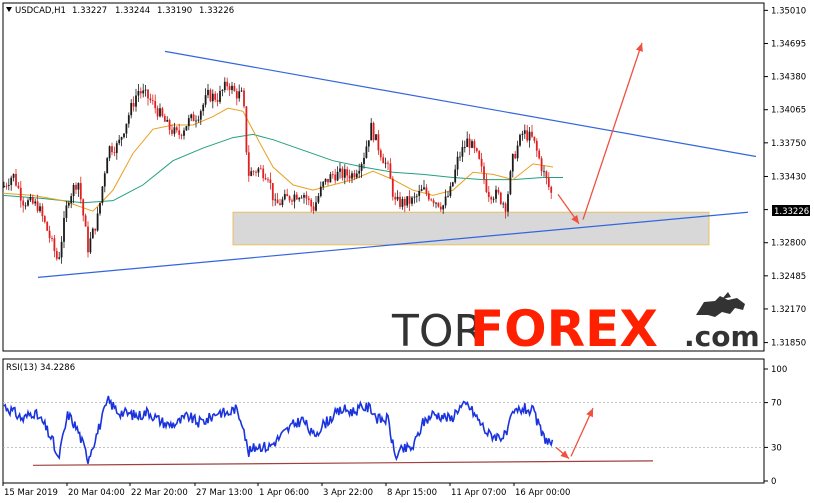  I want to click on bull-logo-icon, so click(720, 304).